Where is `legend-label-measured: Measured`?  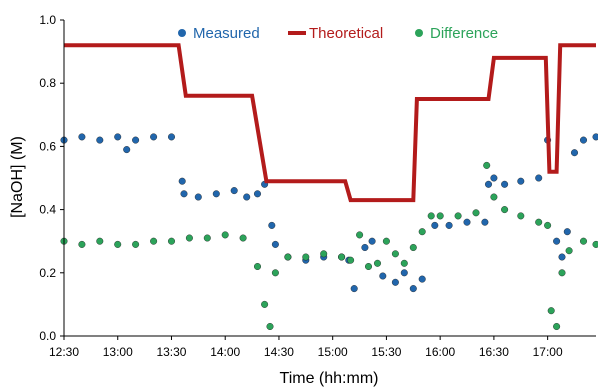
legend-label-measured: Measured is located at coordinates (226, 33).